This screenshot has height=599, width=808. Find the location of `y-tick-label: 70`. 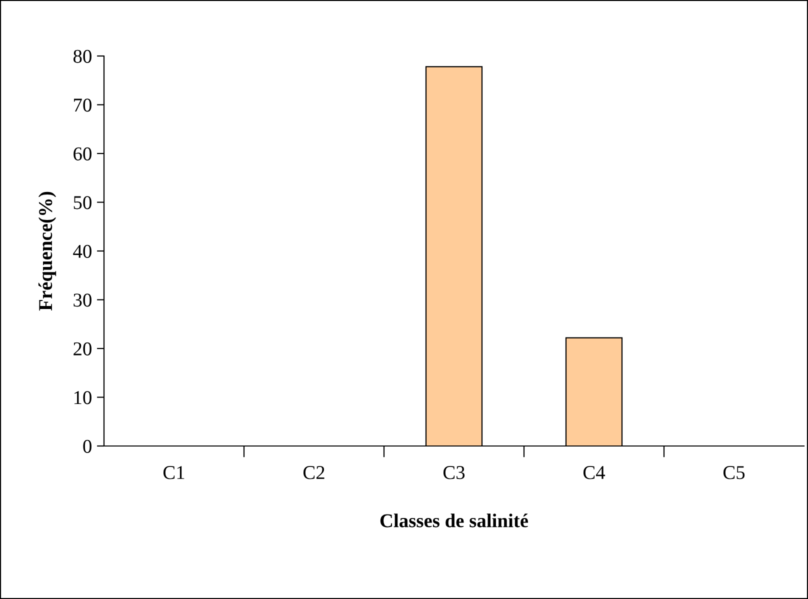

y-tick-label: 70 is located at coordinates (83, 105).